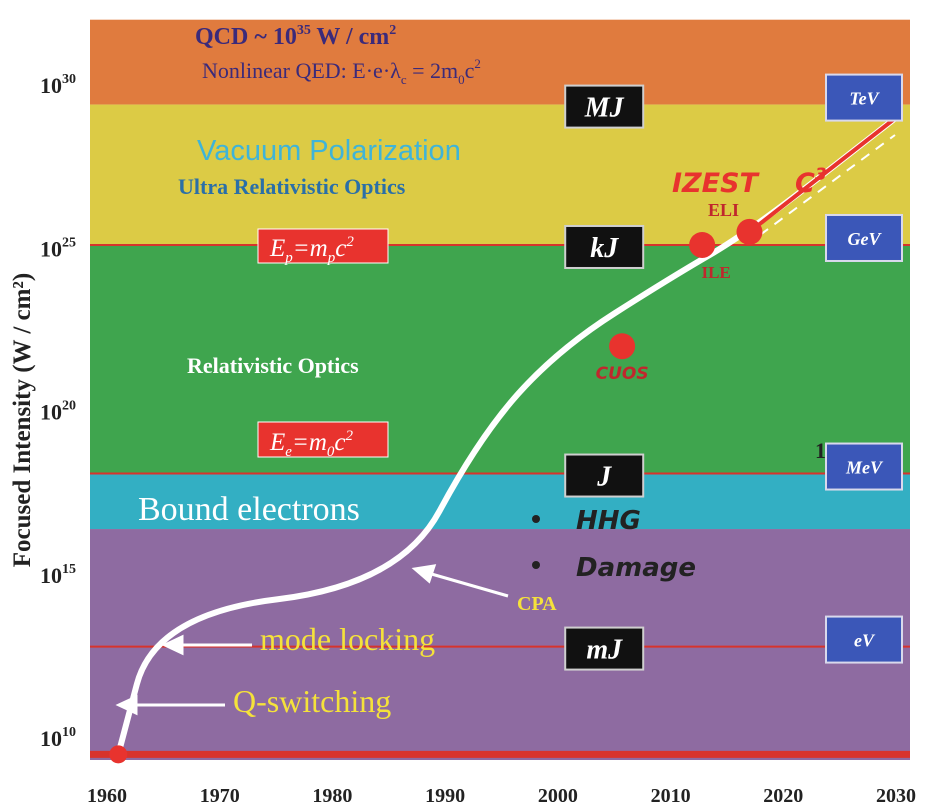 This screenshot has height=811, width=925. I want to click on y-axis-label: Focused Intensity (W / cm²), so click(22, 420).